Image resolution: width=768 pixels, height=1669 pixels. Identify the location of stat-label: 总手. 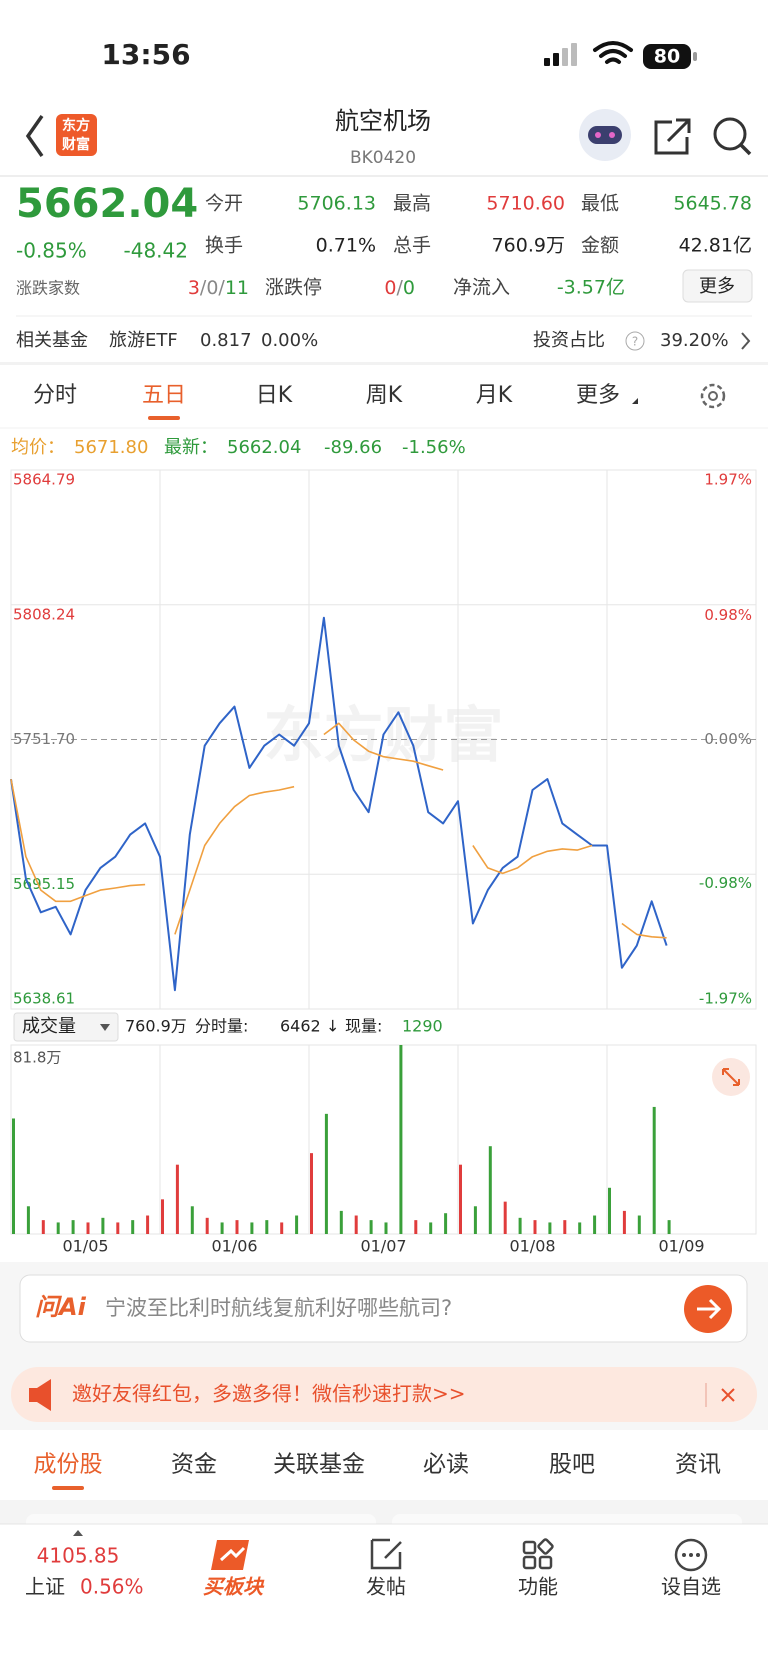
(412, 246).